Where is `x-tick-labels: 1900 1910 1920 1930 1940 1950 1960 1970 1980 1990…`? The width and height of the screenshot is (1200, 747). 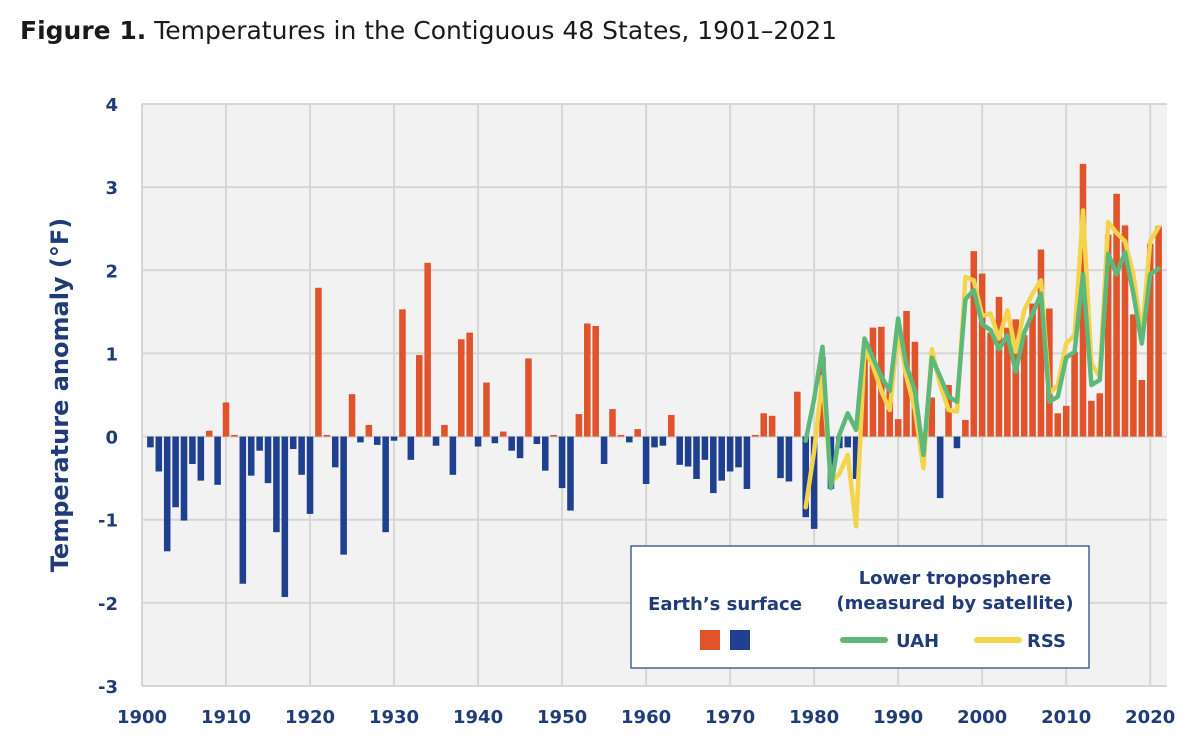 x-tick-labels: 1900 1910 1920 1930 1940 1950 1960 1970 1980 1990… is located at coordinates (646, 717).